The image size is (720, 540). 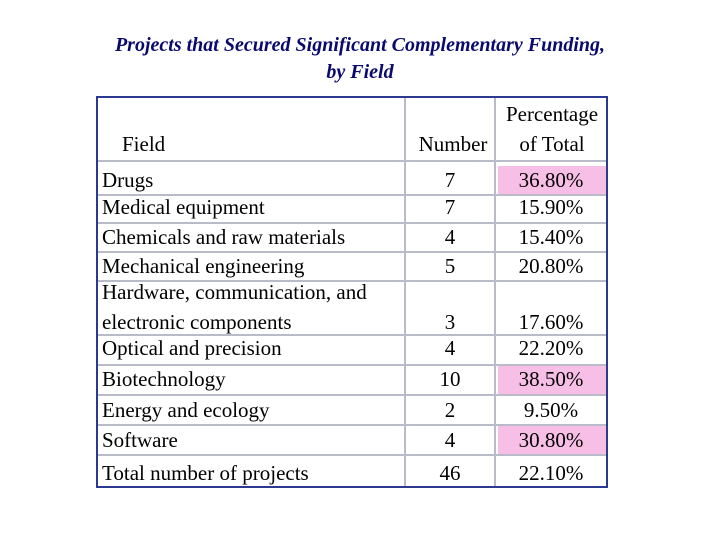 I want to click on highlight-drugs, so click(x=552, y=180).